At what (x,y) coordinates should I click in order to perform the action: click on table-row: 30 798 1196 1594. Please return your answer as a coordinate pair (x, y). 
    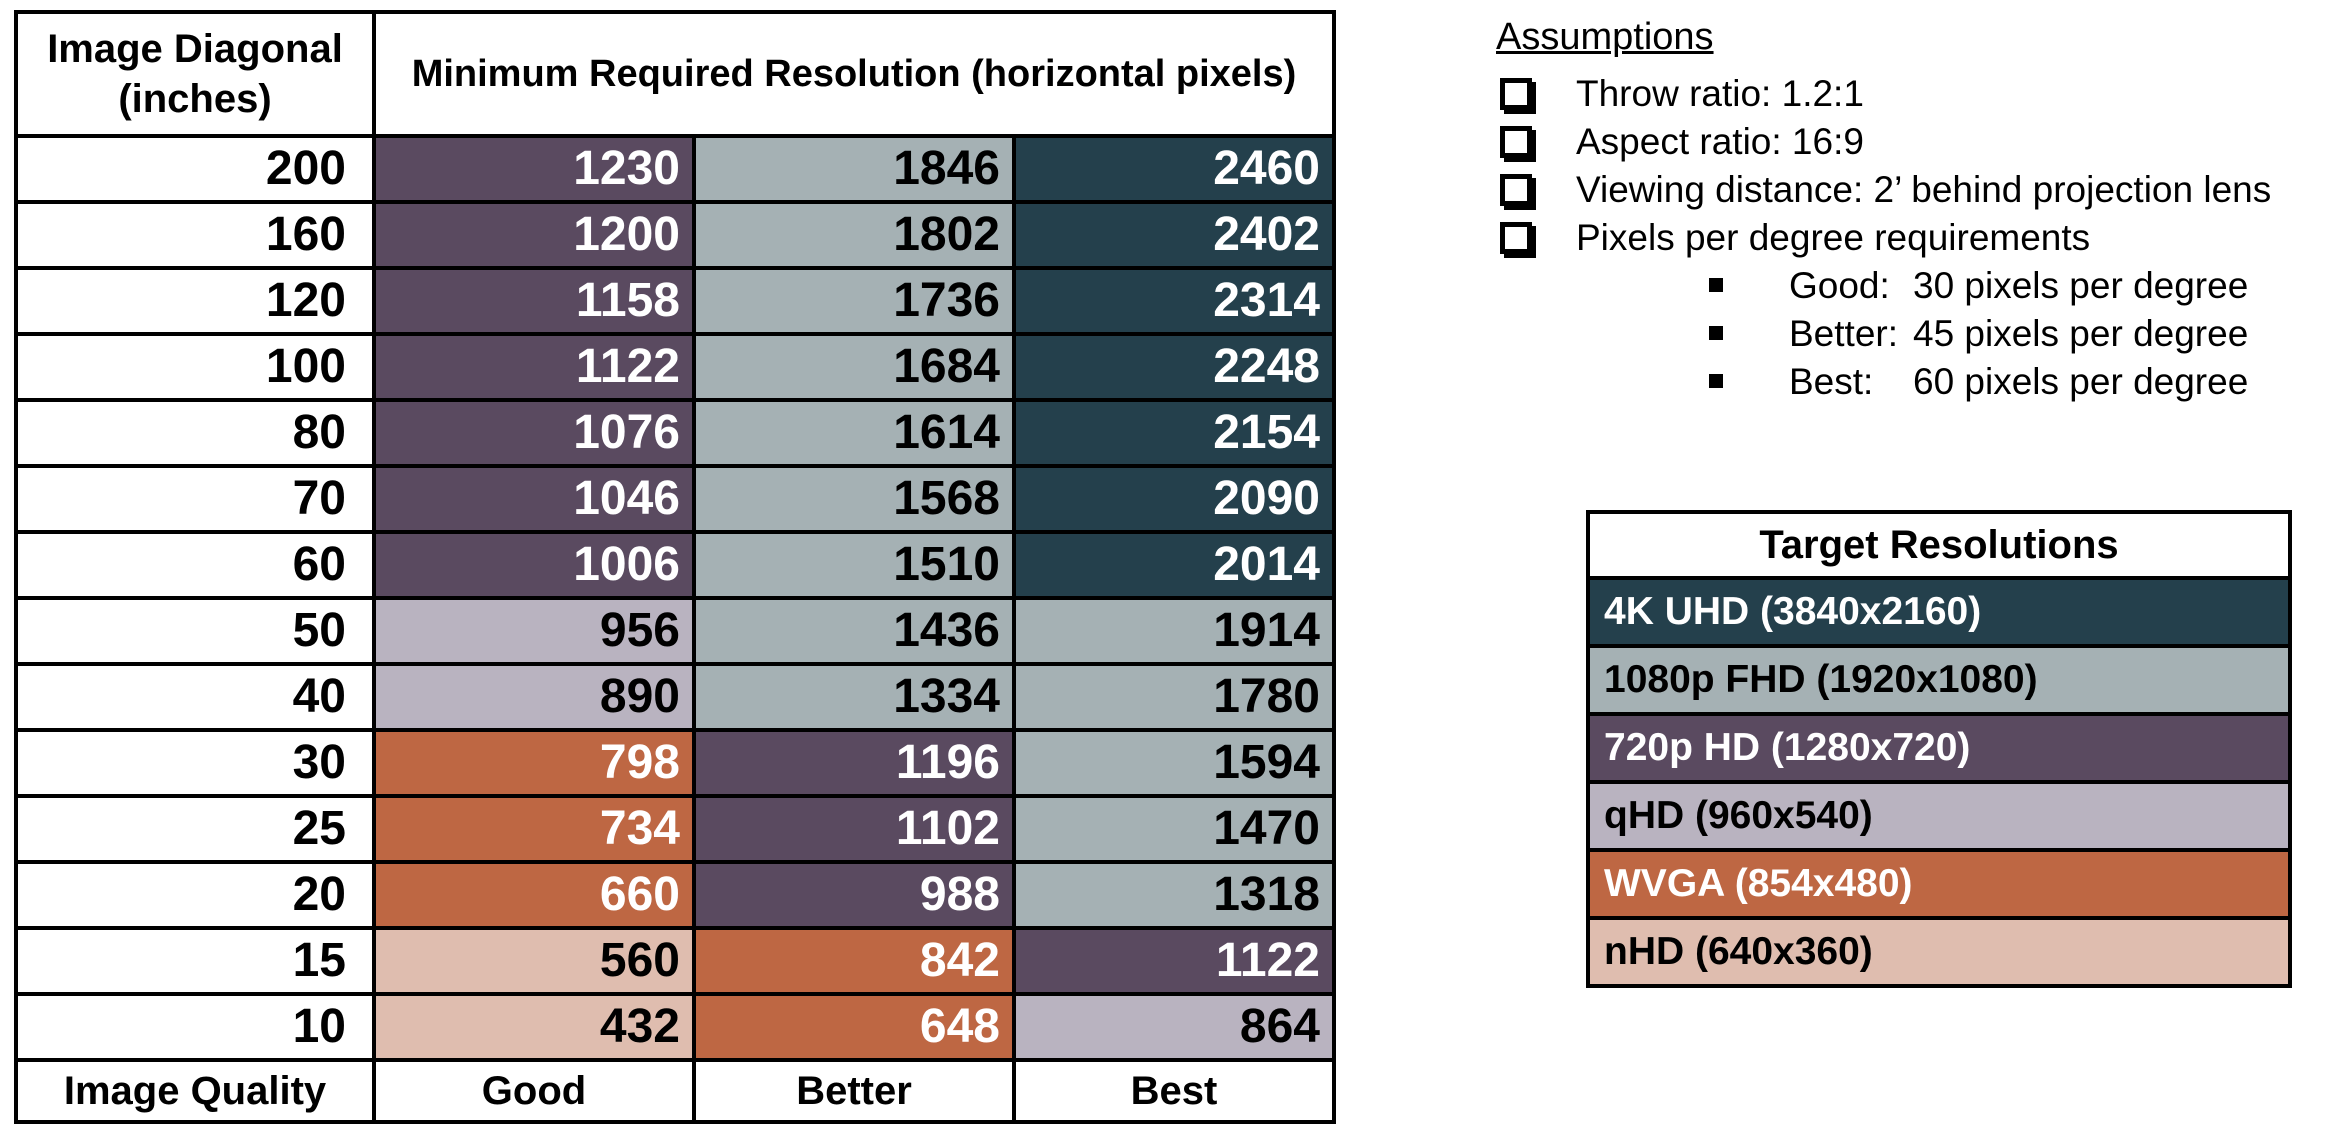
    Looking at the image, I should click on (675, 763).